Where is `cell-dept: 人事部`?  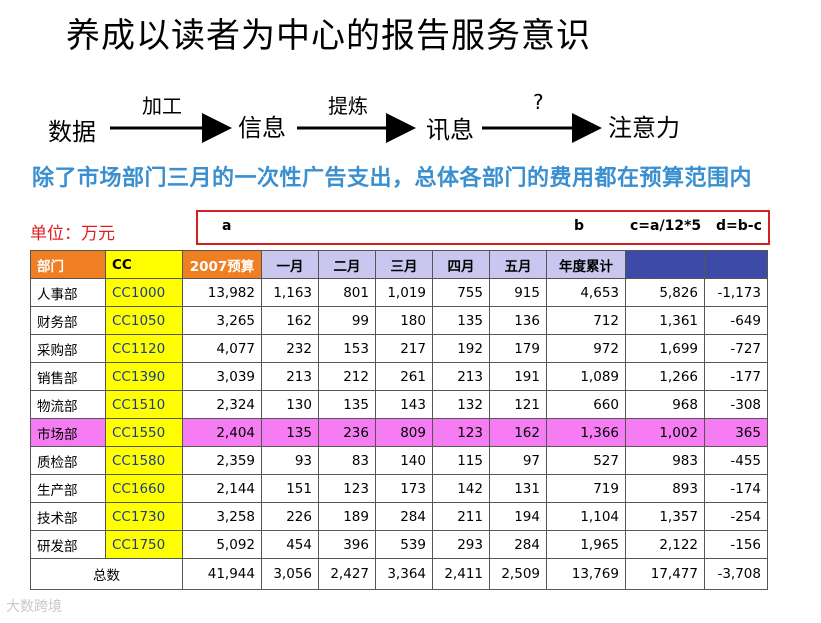 cell-dept: 人事部 is located at coordinates (68, 292).